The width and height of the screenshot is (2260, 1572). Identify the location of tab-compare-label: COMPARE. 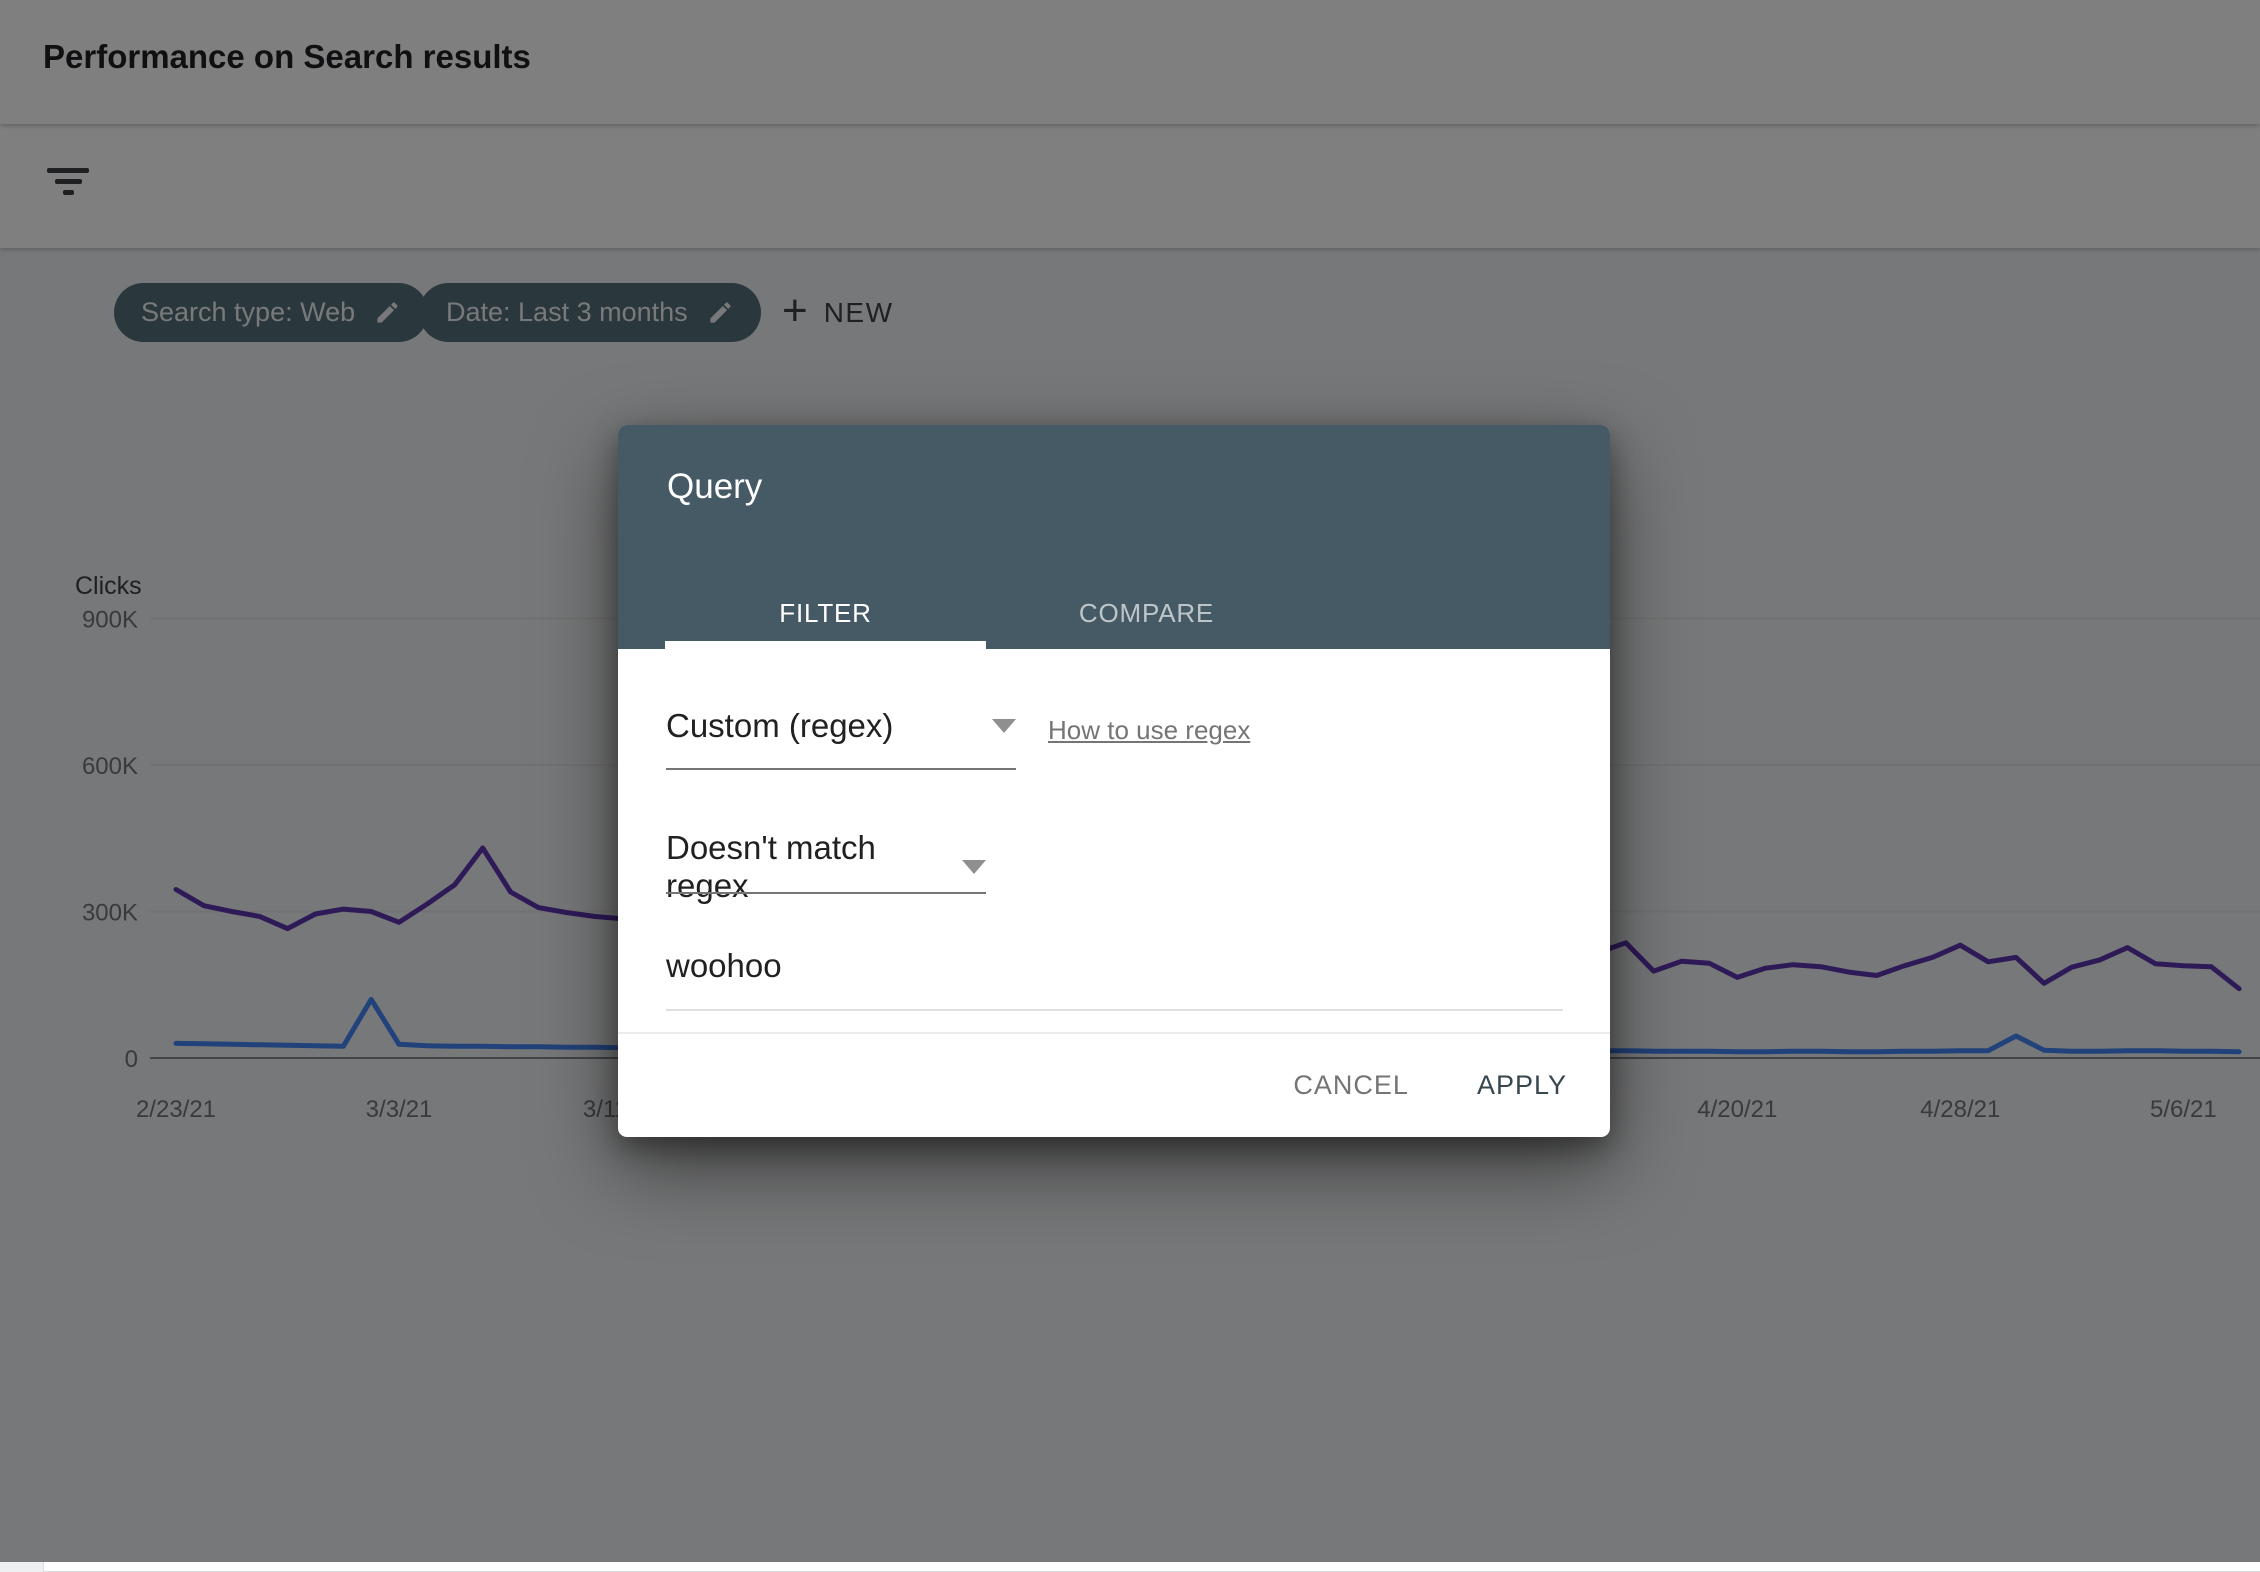
(1146, 613).